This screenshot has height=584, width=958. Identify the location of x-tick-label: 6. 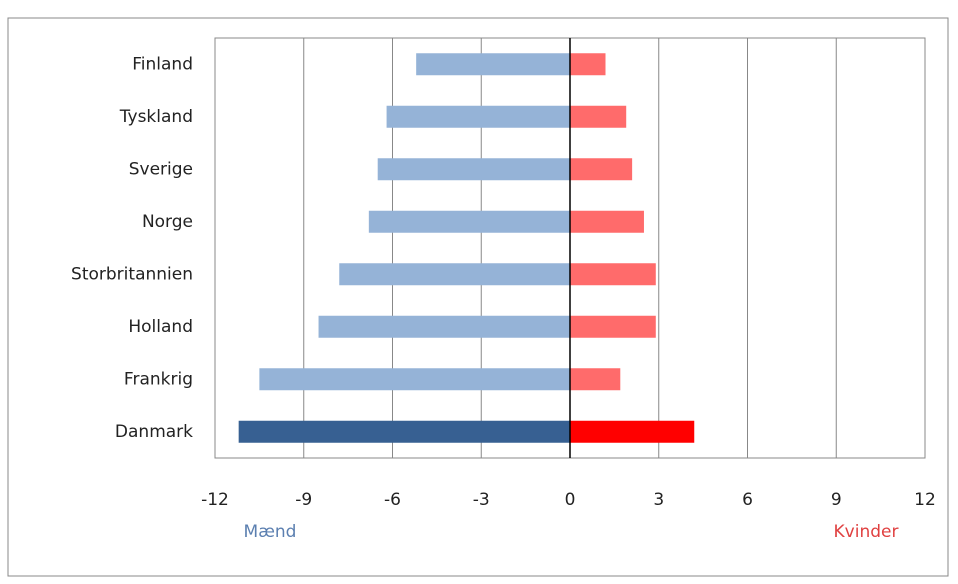
(747, 500).